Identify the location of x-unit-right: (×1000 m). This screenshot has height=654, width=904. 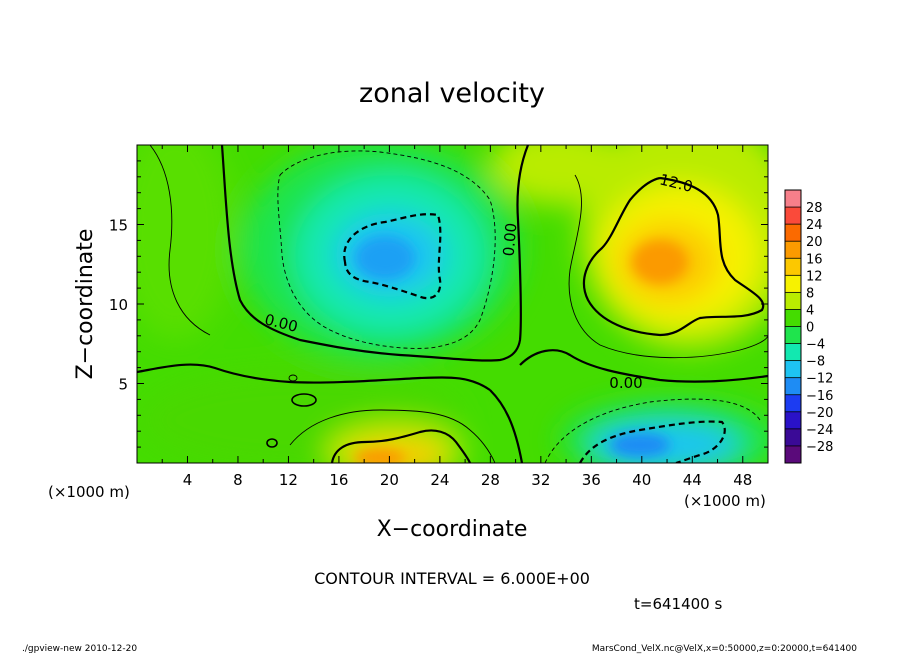
(725, 501).